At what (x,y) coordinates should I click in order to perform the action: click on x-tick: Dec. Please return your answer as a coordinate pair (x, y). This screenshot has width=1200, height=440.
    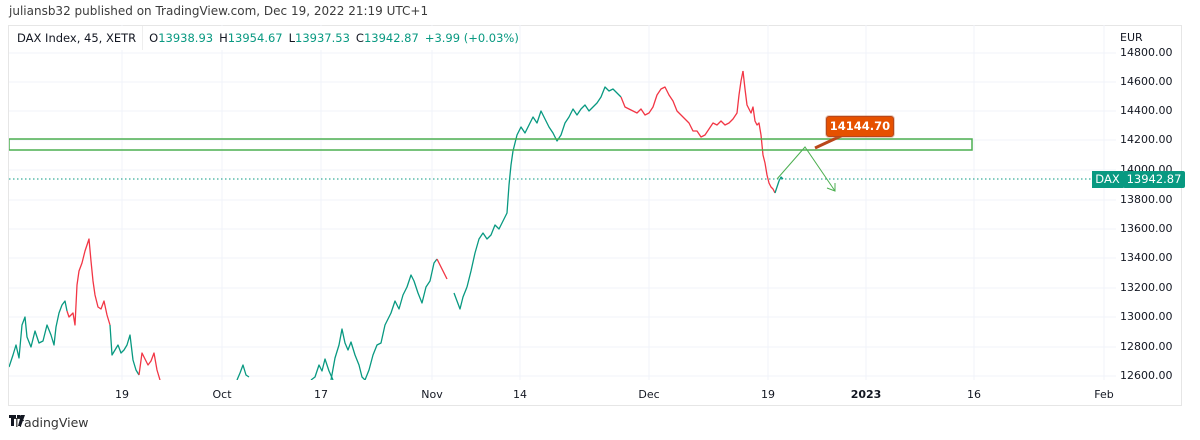
    Looking at the image, I should click on (649, 394).